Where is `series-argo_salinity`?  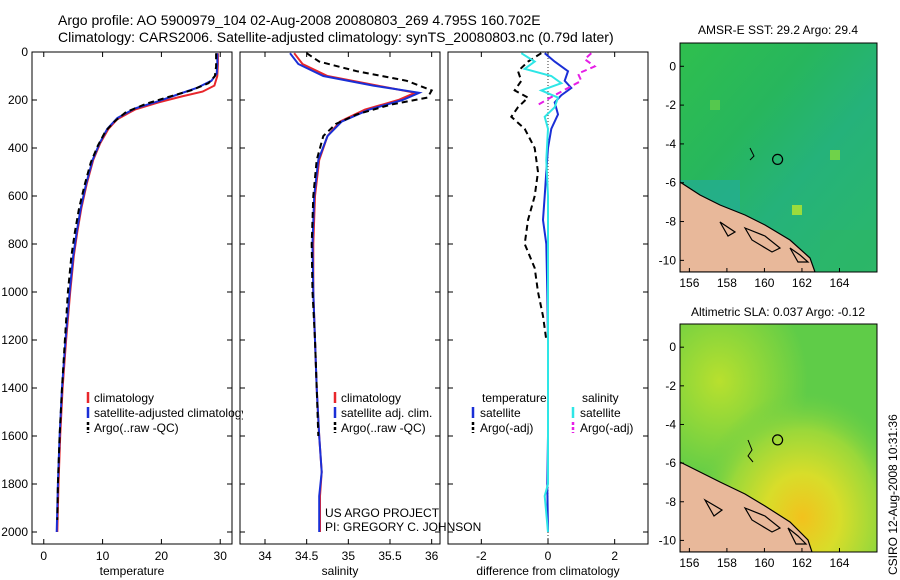
series-argo_salinity is located at coordinates (567, 79).